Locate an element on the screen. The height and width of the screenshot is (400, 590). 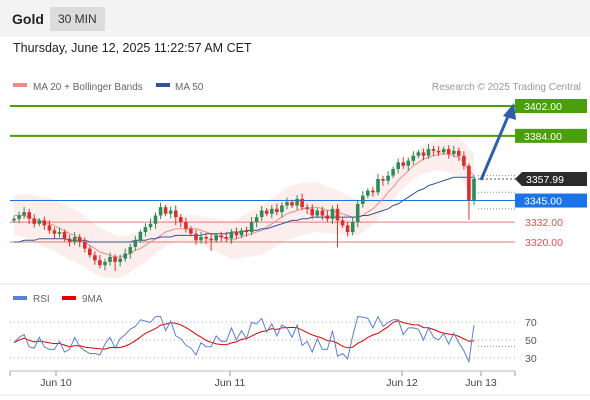
rsi-indicator: 70 50 30 is located at coordinates (273, 340).